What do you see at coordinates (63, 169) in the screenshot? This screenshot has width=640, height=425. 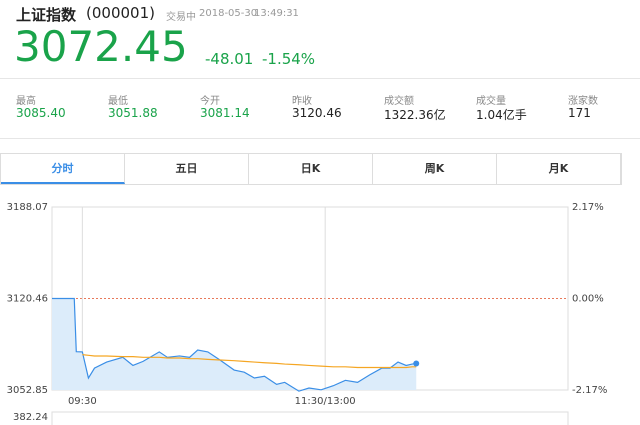 I see `tab: 分时` at bounding box center [63, 169].